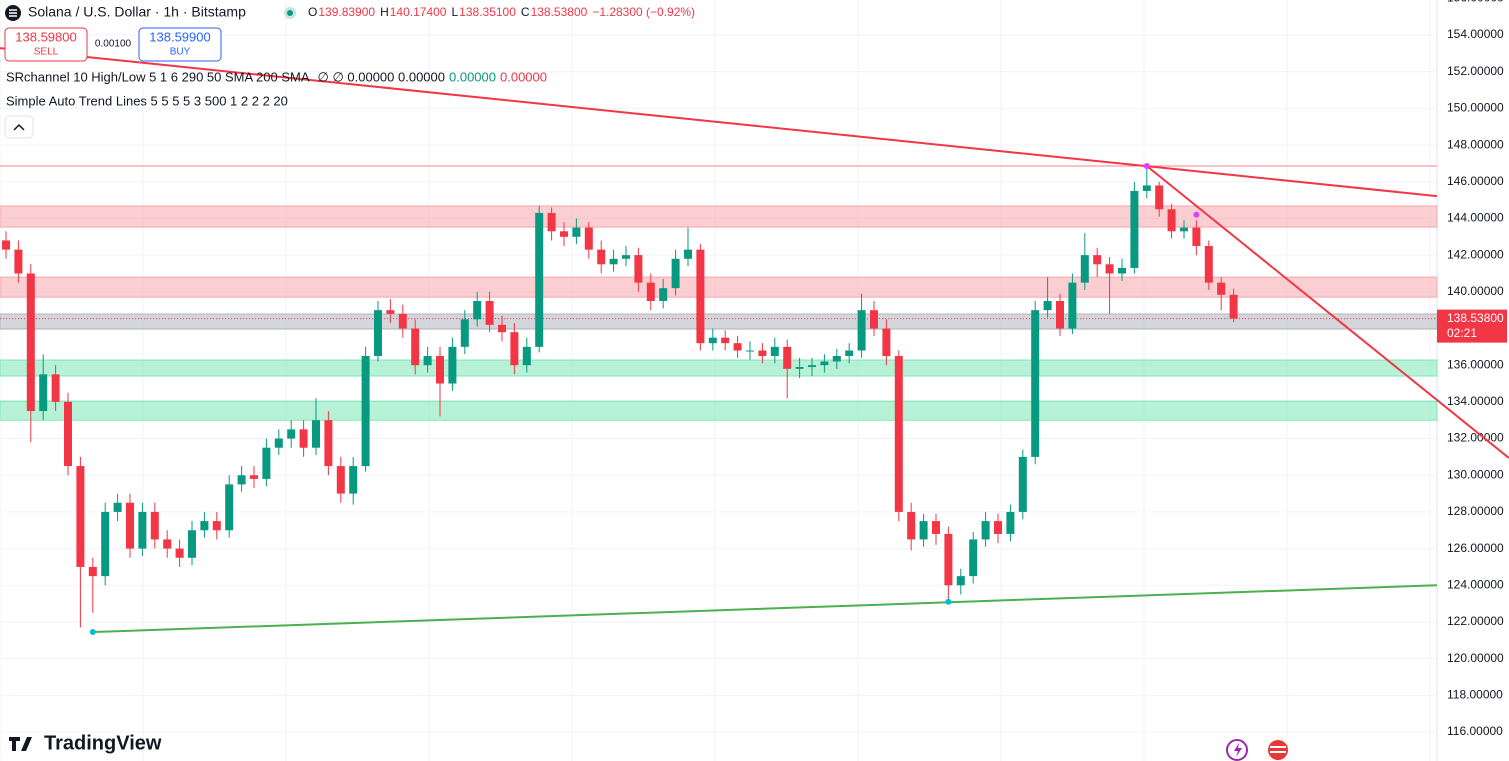 The image size is (1509, 761). Describe the element at coordinates (1475, 658) in the screenshot. I see `y-tick-label: 120.00000` at that location.